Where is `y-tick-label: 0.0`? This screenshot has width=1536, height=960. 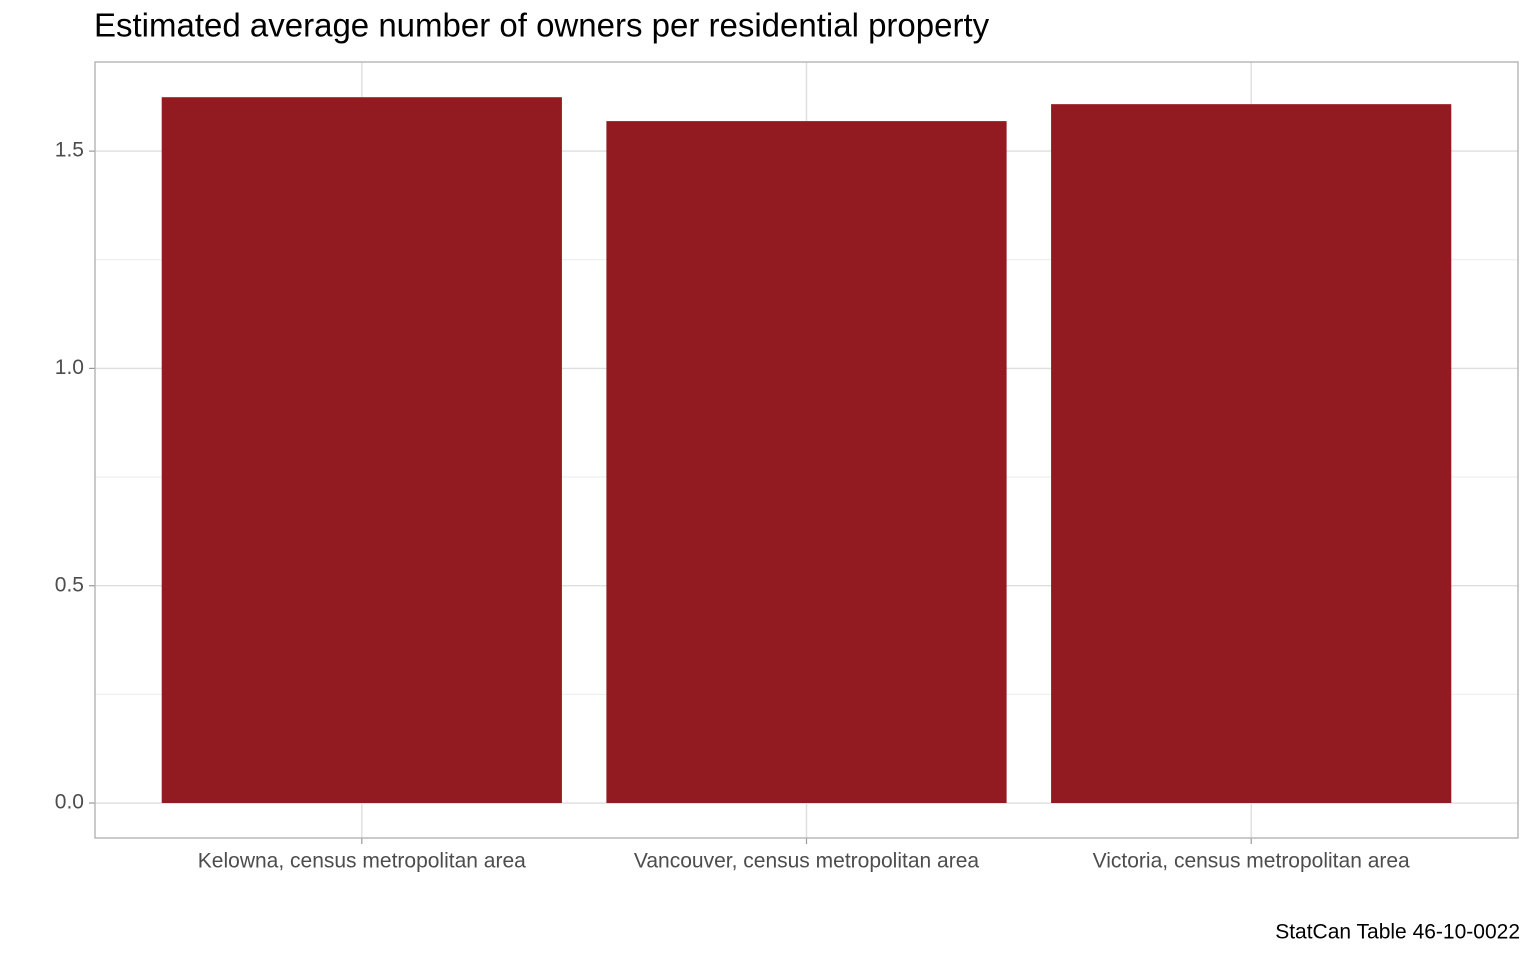 y-tick-label: 0.0 is located at coordinates (69, 802).